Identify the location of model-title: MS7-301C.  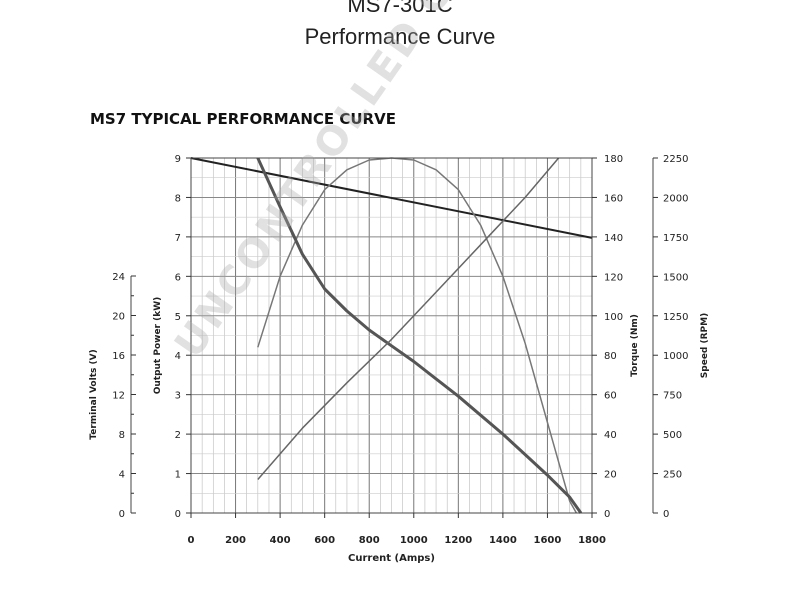
(400, 8).